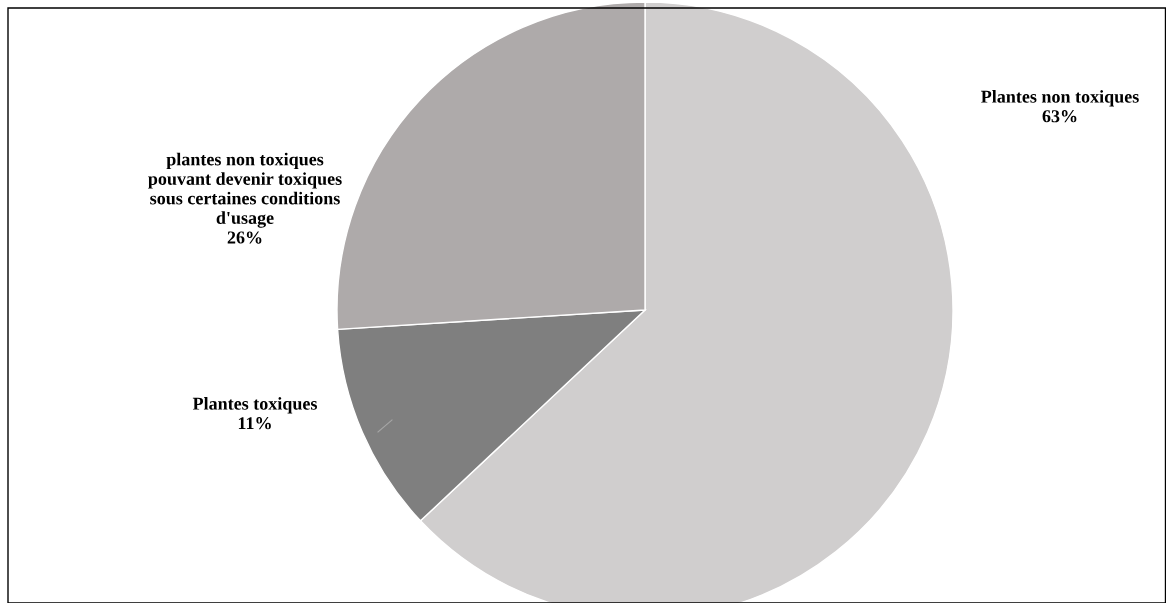 Image resolution: width=1166 pixels, height=603 pixels. I want to click on slice-label: plantes non toxiques pouvant devenir toxiques sous certaines conditions d'usage, so click(245, 190).